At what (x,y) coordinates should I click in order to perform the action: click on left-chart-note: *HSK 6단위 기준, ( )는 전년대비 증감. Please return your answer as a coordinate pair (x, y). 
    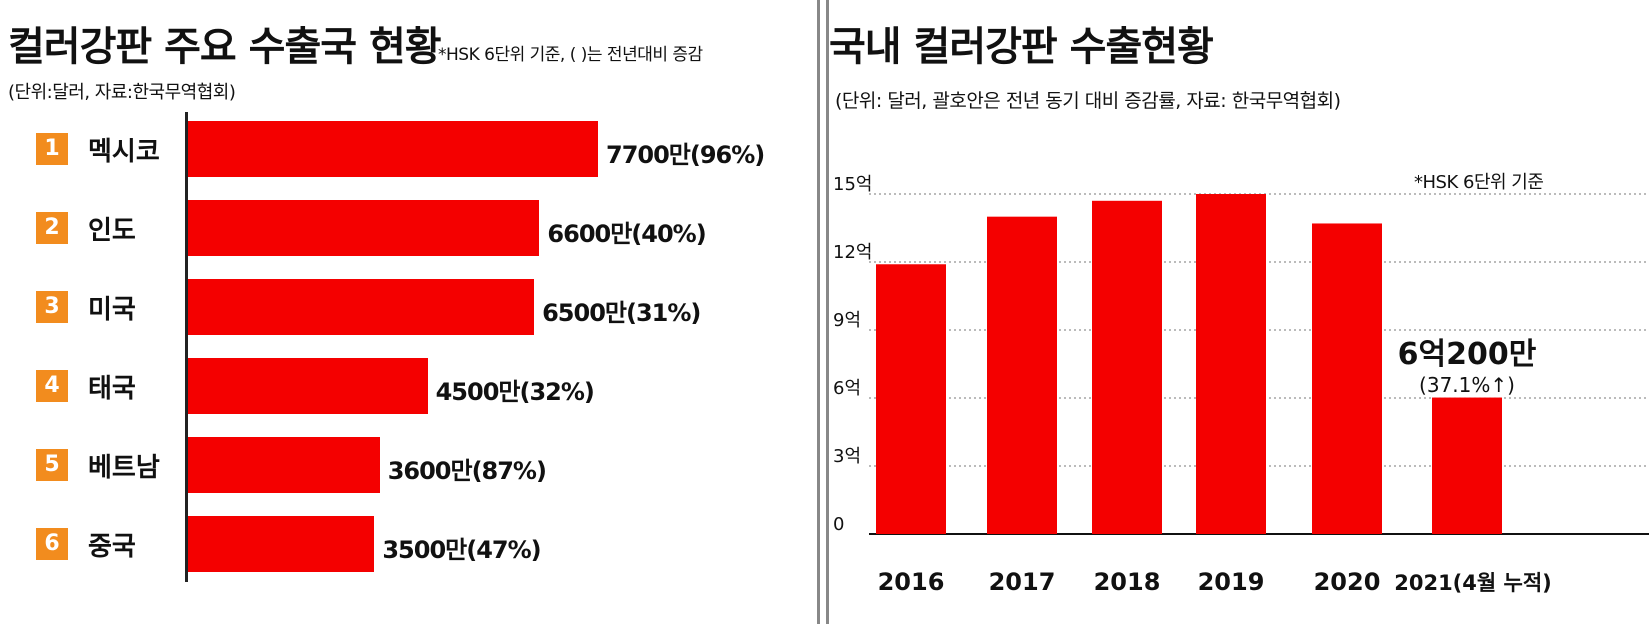
    Looking at the image, I should click on (570, 55).